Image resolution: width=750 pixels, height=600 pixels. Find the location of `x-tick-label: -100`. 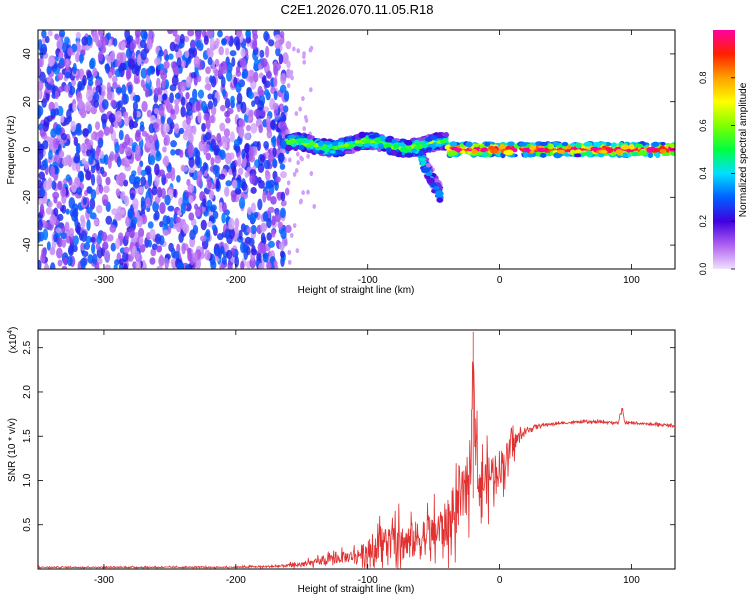

x-tick-label: -100 is located at coordinates (368, 280).